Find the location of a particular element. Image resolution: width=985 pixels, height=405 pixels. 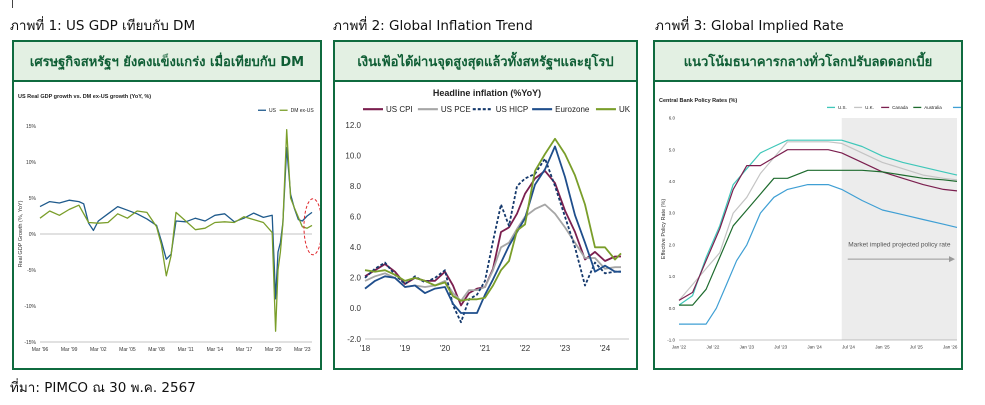

x-tick-label: '18 is located at coordinates (365, 348).